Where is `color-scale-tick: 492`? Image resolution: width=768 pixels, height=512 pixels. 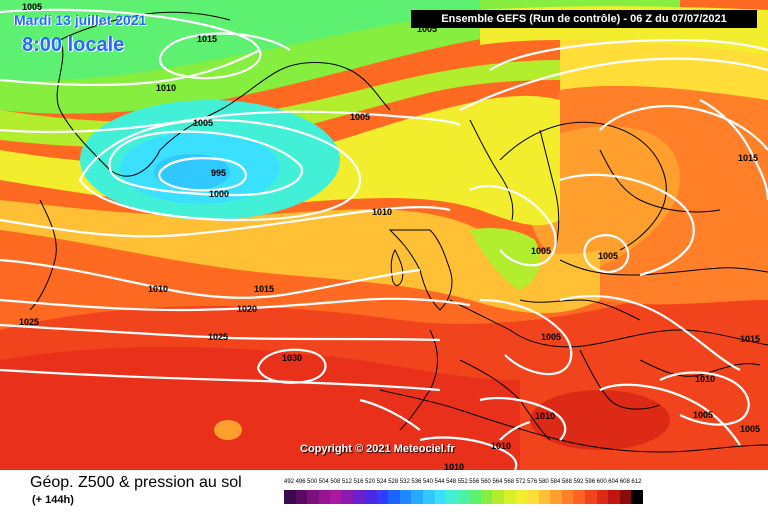 color-scale-tick: 492 is located at coordinates (289, 482).